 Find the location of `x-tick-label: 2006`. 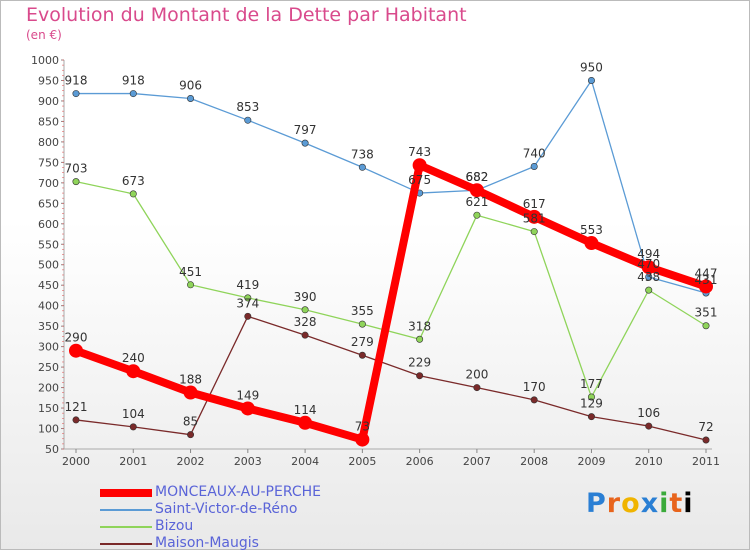

x-tick-label: 2006 is located at coordinates (420, 461).